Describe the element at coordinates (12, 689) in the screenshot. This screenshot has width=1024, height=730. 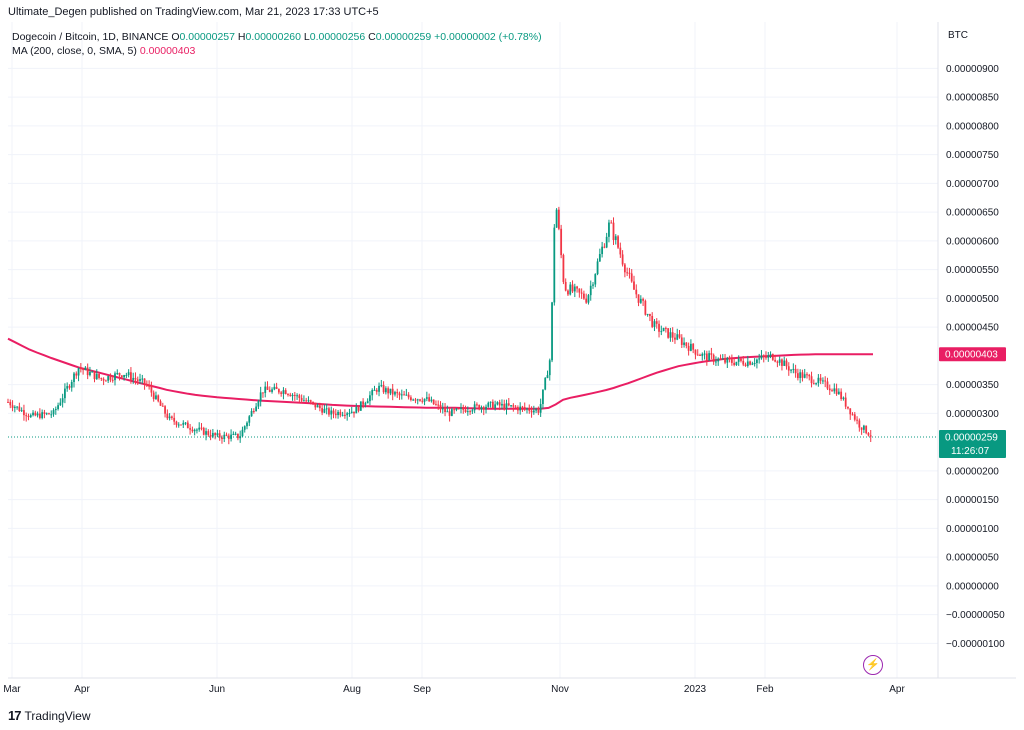
I see `time-tick-label: Mar` at that location.